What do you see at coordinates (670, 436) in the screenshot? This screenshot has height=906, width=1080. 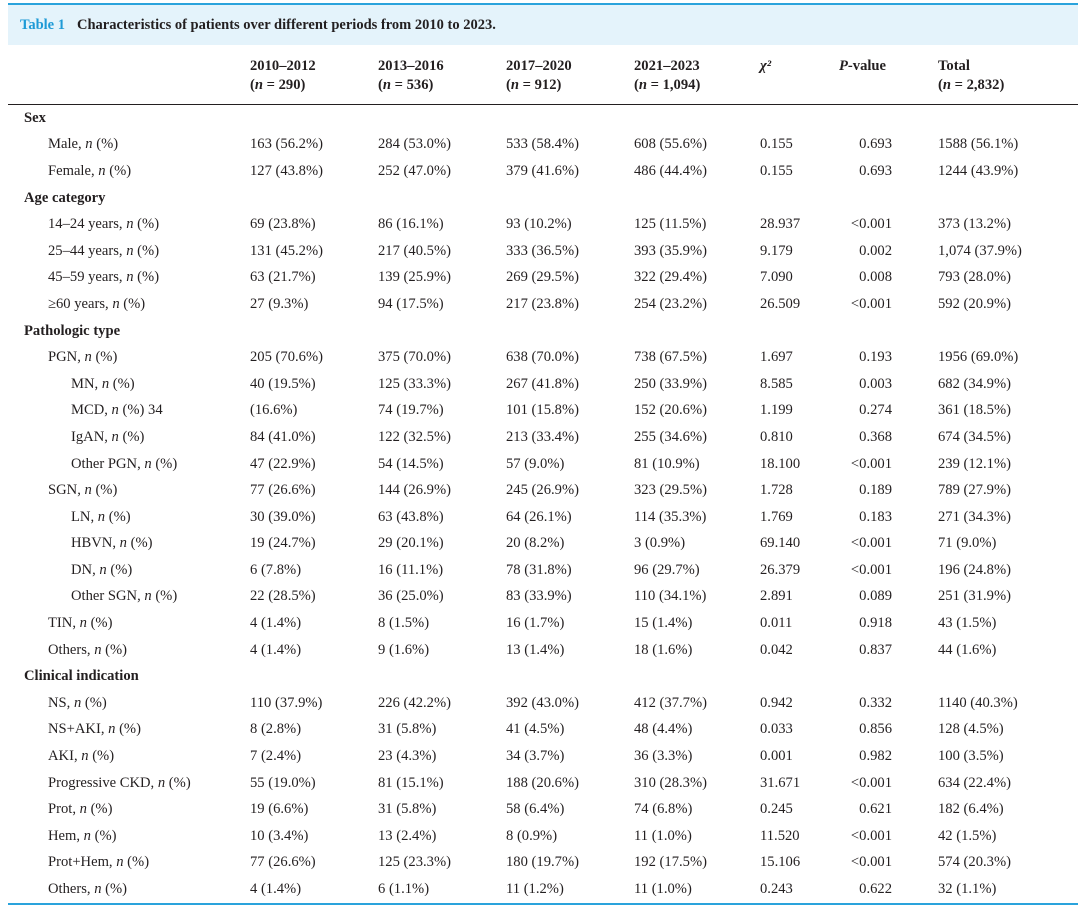 I see `cell-2021-2023: 255 (34.6%)` at bounding box center [670, 436].